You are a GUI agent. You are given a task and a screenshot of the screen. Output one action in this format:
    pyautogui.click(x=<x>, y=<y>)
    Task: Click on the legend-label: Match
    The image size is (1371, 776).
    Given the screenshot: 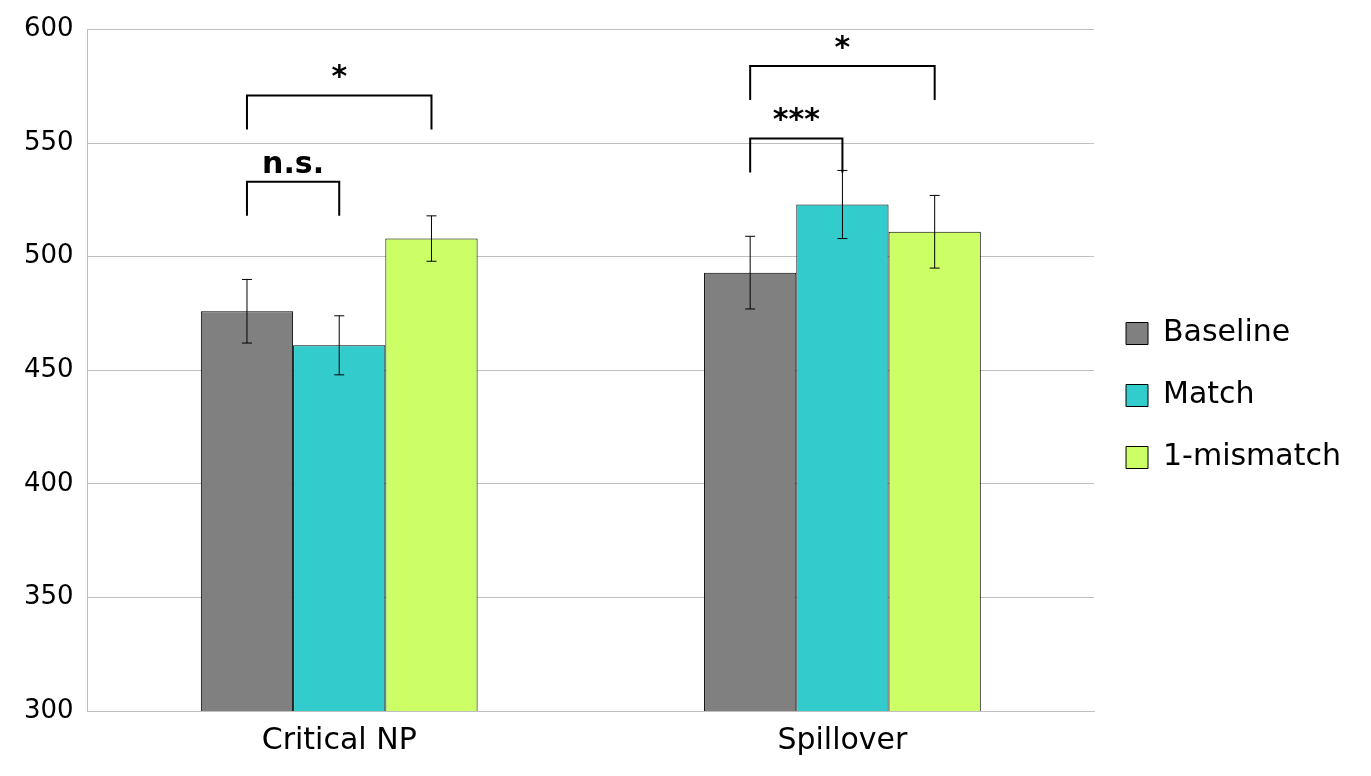 What is the action you would take?
    pyautogui.click(x=1209, y=393)
    